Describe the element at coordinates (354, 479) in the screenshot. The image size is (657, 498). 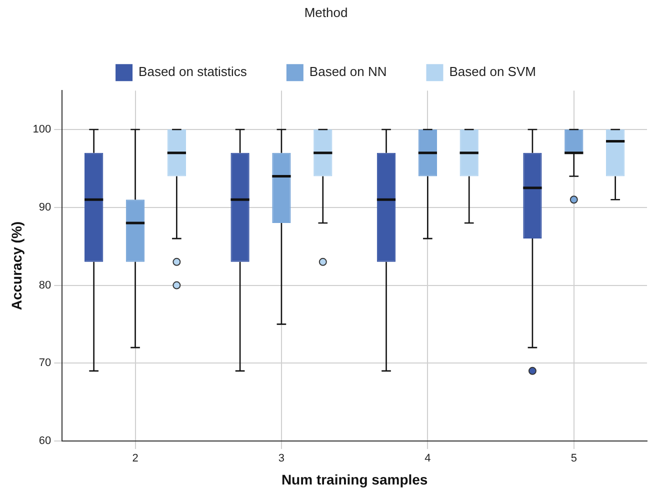
I see `x-axis-title: Num training samples` at that location.